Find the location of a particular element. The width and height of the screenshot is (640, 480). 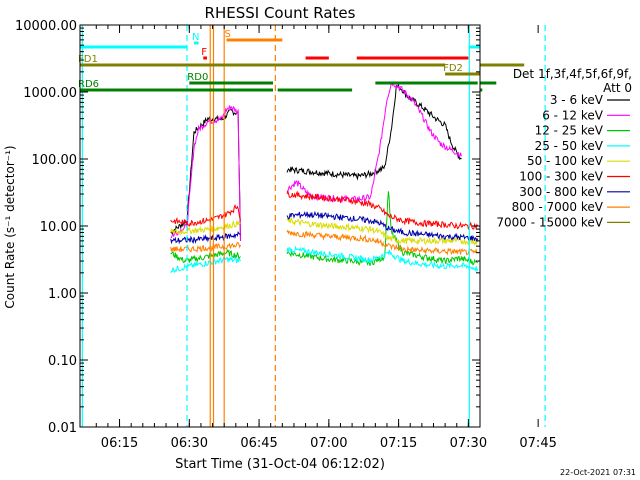

flag-label: F is located at coordinates (204, 52).